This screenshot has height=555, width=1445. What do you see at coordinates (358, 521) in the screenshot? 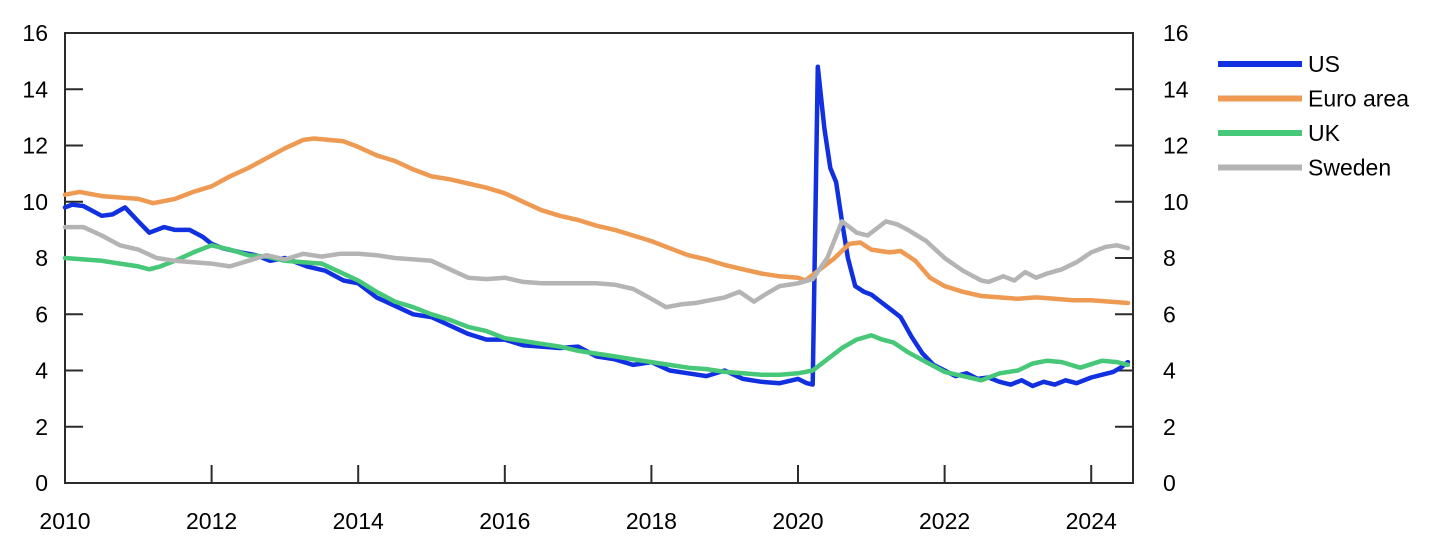
I see `x-axis-label: 2014` at bounding box center [358, 521].